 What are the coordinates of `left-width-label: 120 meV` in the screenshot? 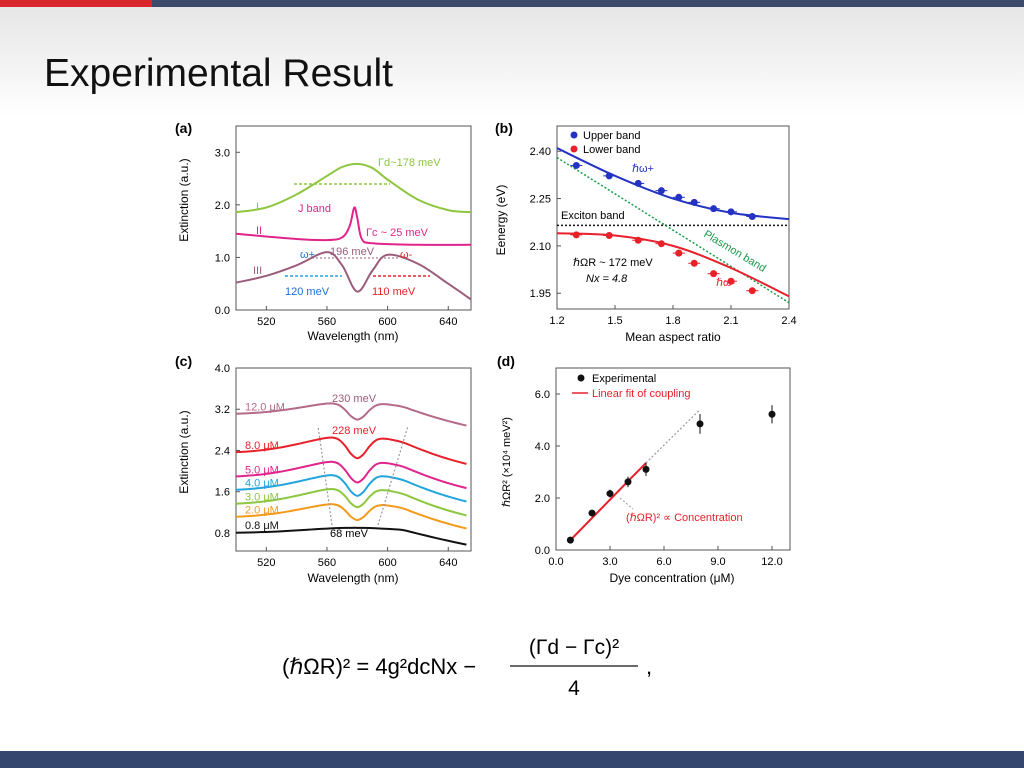 It's located at (307, 292).